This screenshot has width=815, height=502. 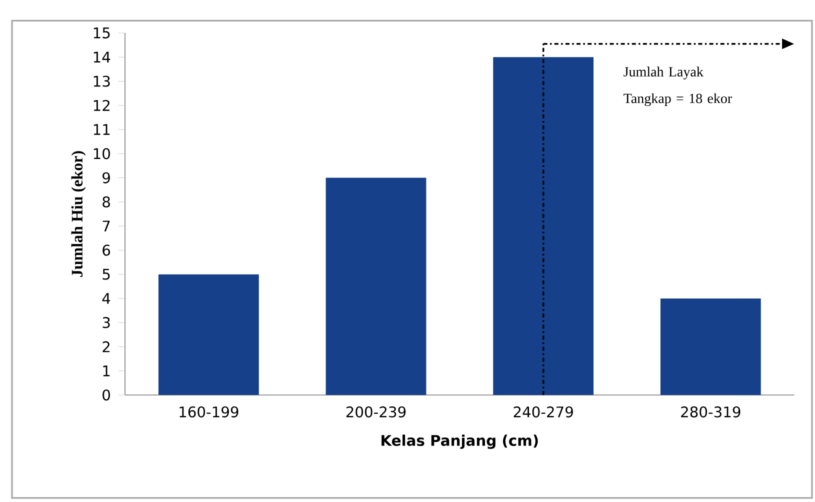 I want to click on y-tick-label: 12, so click(x=102, y=105).